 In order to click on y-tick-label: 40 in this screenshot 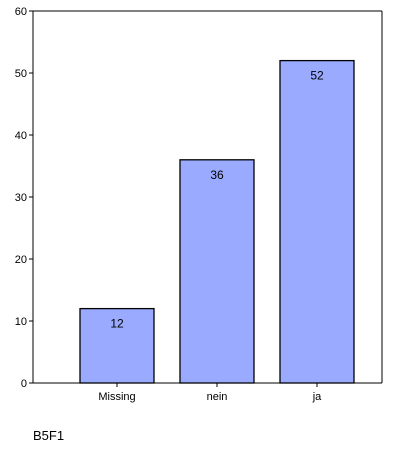, I will do `click(21, 136)`.